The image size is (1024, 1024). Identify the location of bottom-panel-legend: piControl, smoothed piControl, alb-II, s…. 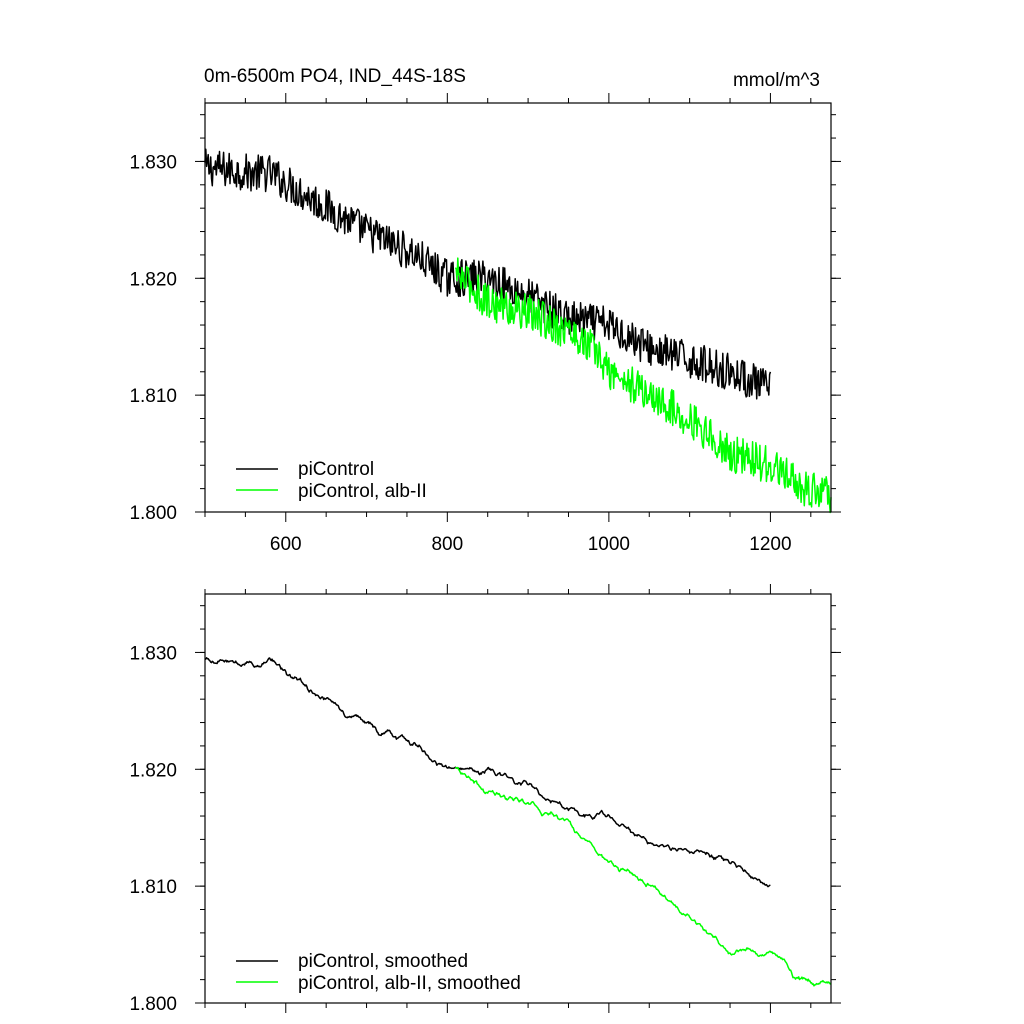
(378, 972).